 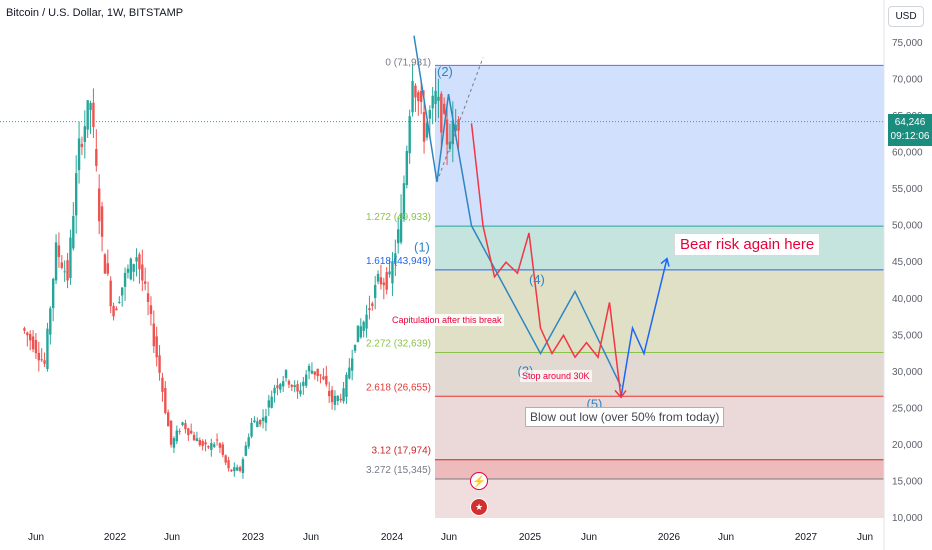 What do you see at coordinates (907, 445) in the screenshot?
I see `y-tick-label: 20,000` at bounding box center [907, 445].